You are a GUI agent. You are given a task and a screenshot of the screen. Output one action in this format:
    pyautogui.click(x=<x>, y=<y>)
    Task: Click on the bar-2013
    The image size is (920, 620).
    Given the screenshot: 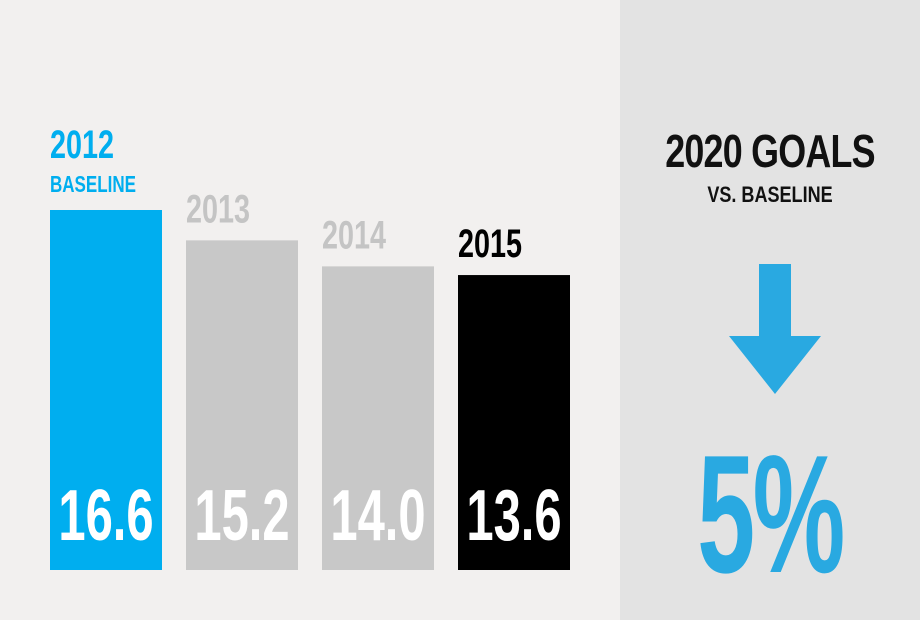 What is the action you would take?
    pyautogui.click(x=242, y=405)
    